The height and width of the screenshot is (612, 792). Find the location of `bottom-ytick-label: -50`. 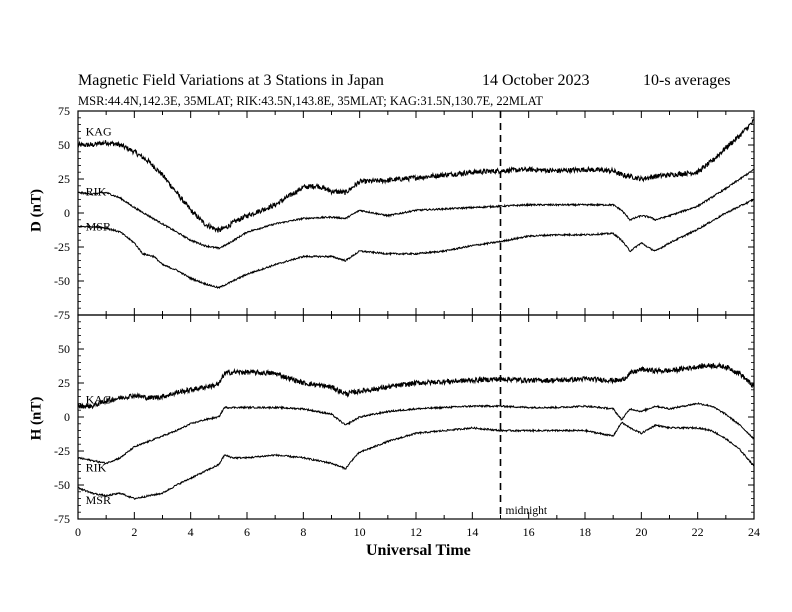

bottom-ytick-label: -50 is located at coordinates (62, 485).